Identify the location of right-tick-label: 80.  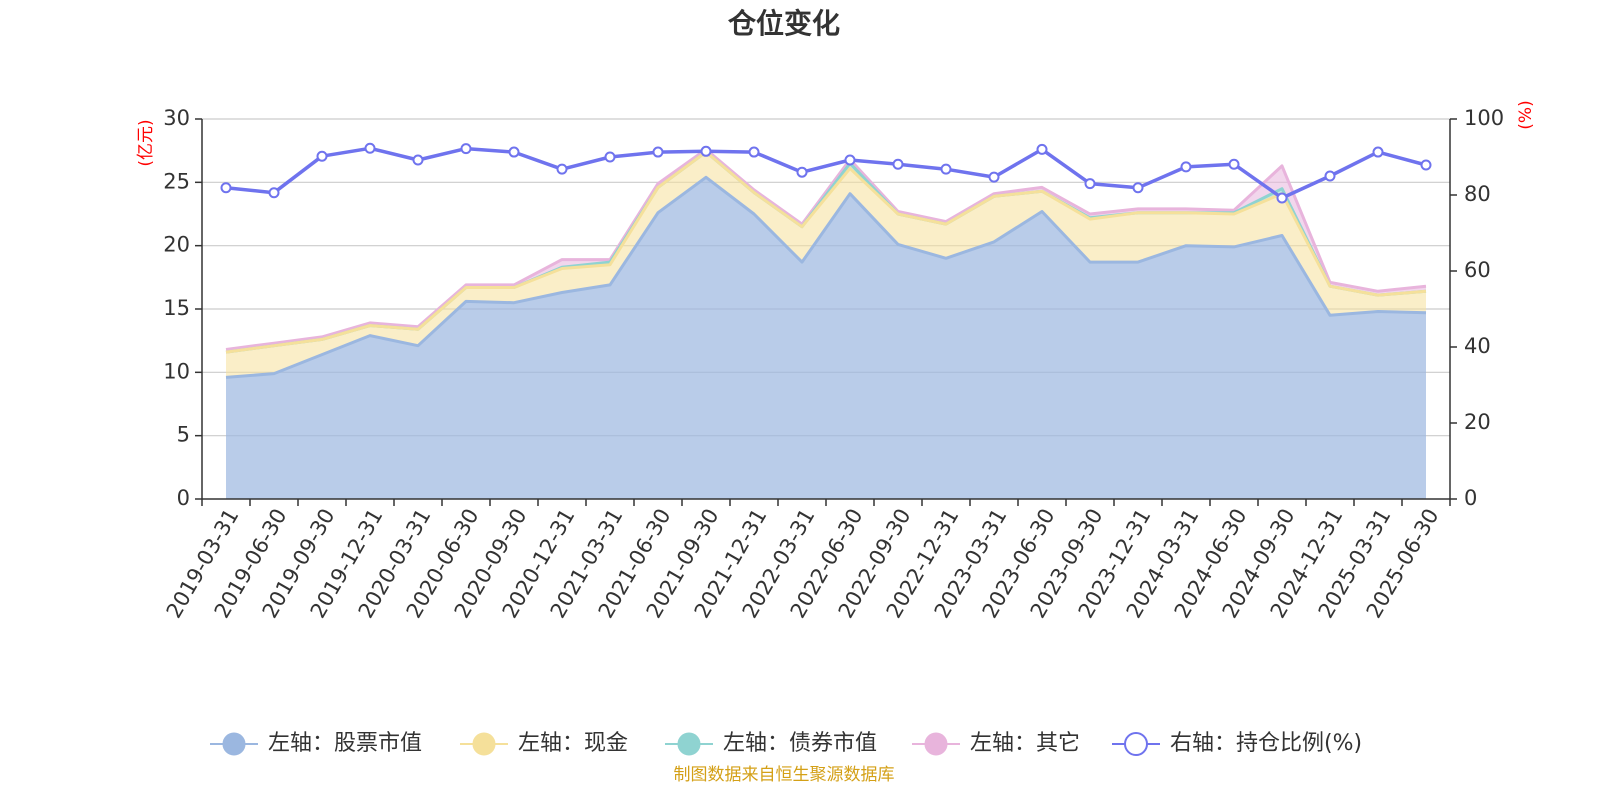
(1477, 194).